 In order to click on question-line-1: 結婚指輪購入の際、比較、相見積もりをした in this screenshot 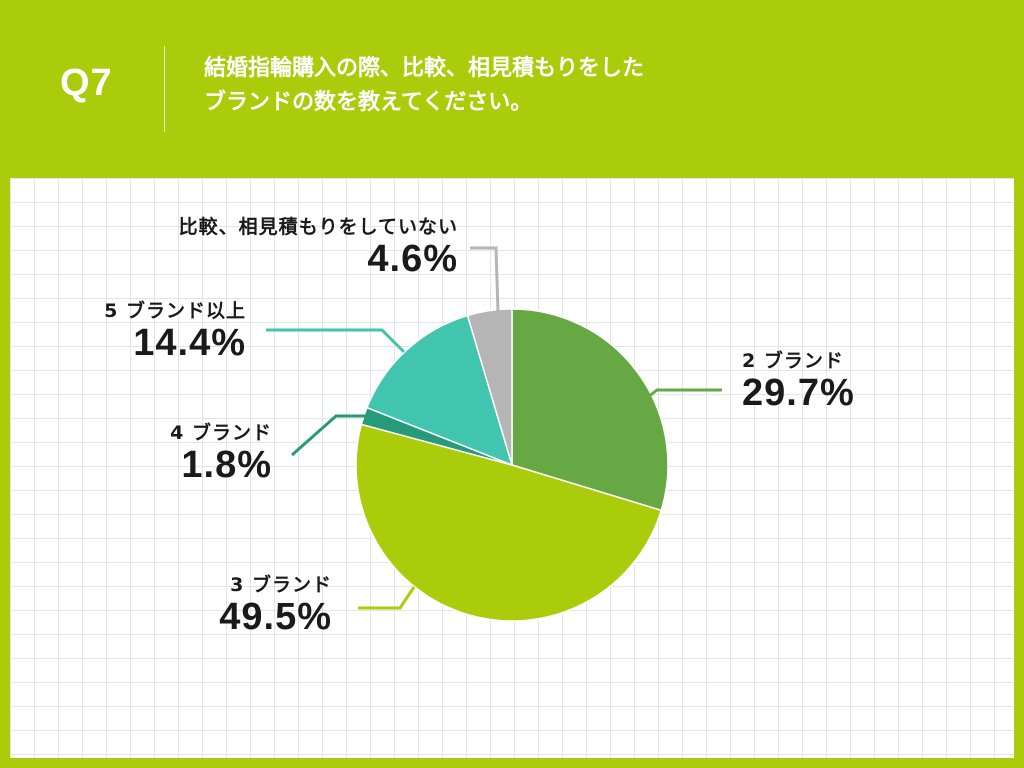, I will do `click(424, 68)`.